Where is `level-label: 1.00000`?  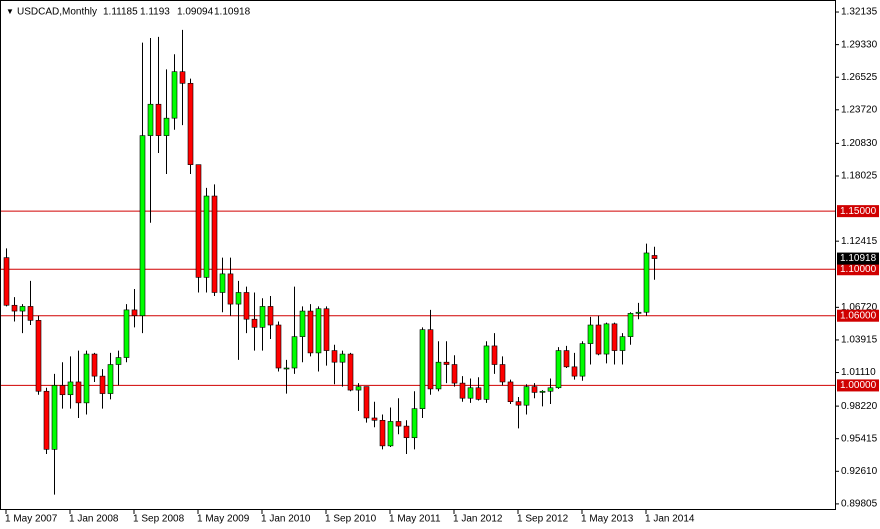 level-label: 1.00000 is located at coordinates (858, 385).